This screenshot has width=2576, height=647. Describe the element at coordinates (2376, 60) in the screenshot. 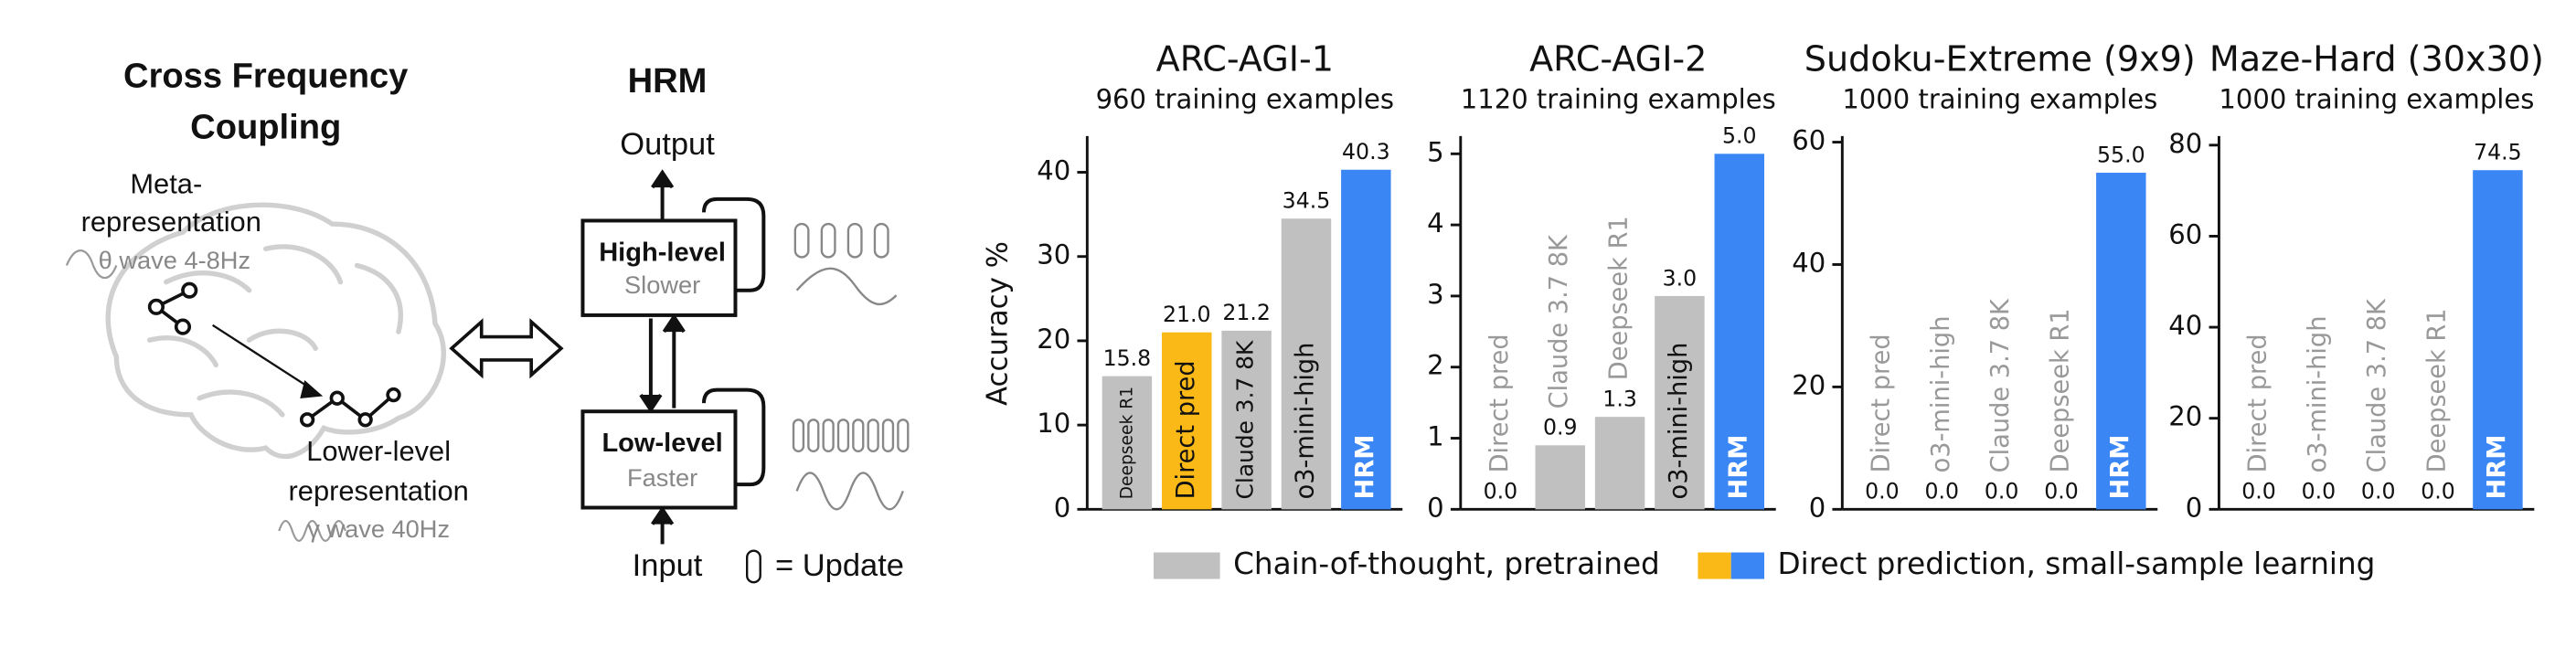

I see `chart-title: Maze-Hard (30x30)` at that location.